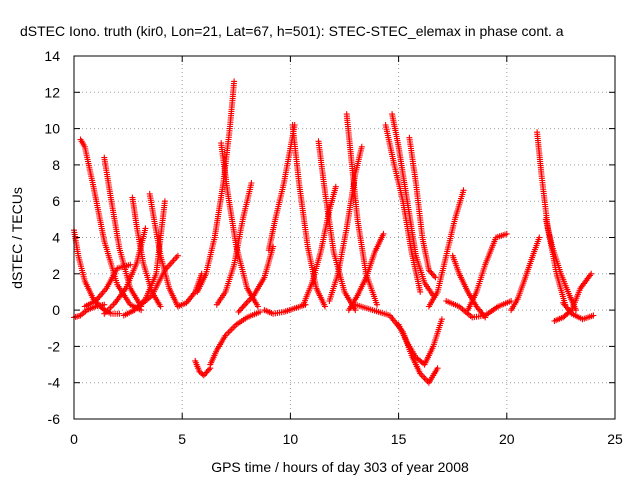 This screenshot has height=480, width=640. What do you see at coordinates (52, 56) in the screenshot?
I see `y-tick-label: 14` at bounding box center [52, 56].